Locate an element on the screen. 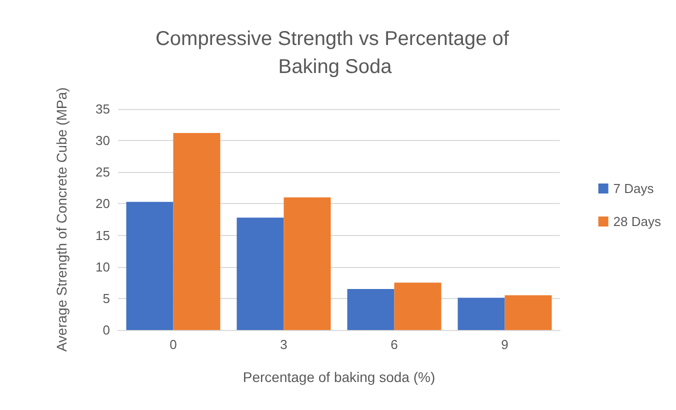 This screenshot has height=410, width=676. x-axis-title: Percentage of baking soda (%) is located at coordinates (339, 377).